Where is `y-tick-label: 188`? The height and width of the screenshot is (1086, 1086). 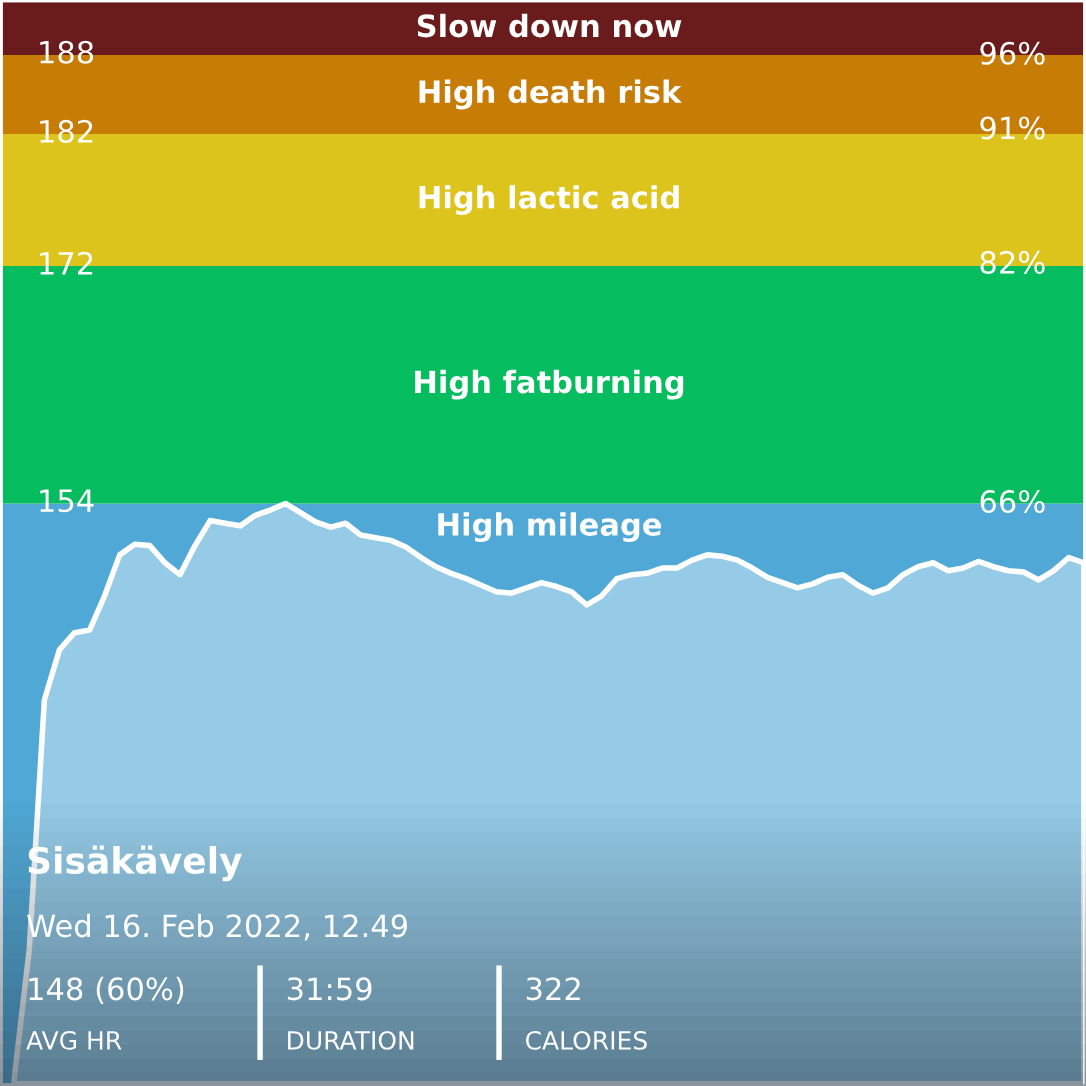 y-tick-label: 188 is located at coordinates (67, 52).